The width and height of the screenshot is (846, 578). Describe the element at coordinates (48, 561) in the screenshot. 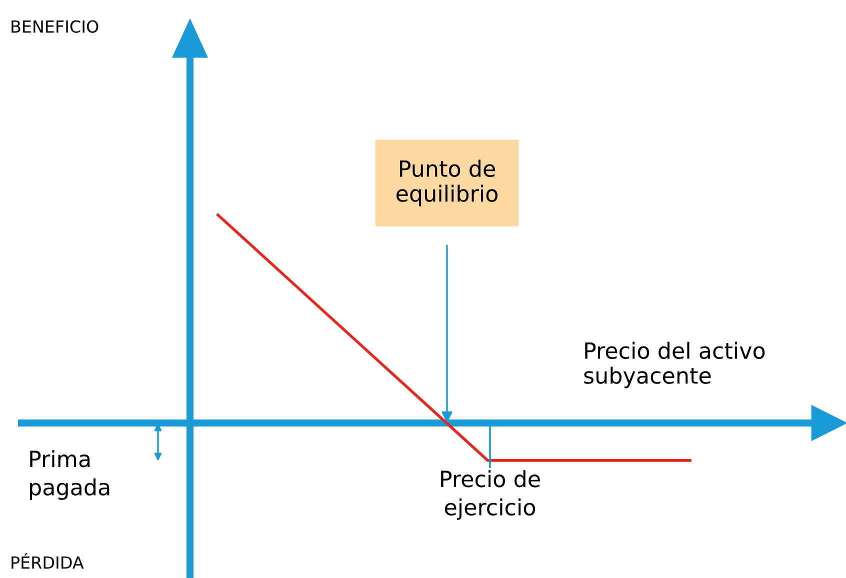

I see `text: PÉRDIDA` at that location.